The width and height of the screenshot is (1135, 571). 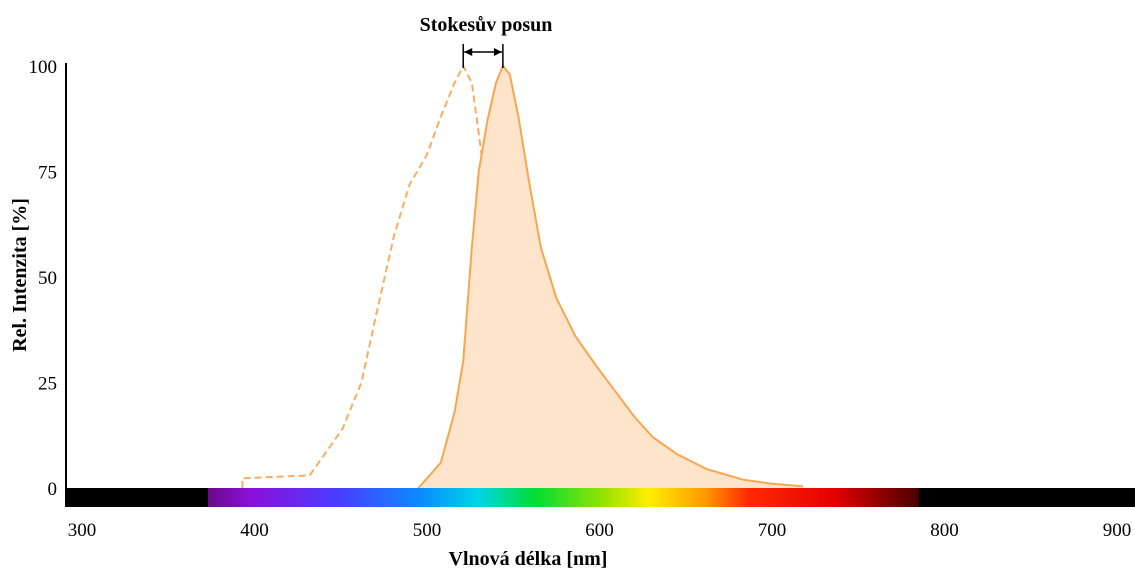 I want to click on y-tick-label: 0, so click(x=53, y=489).